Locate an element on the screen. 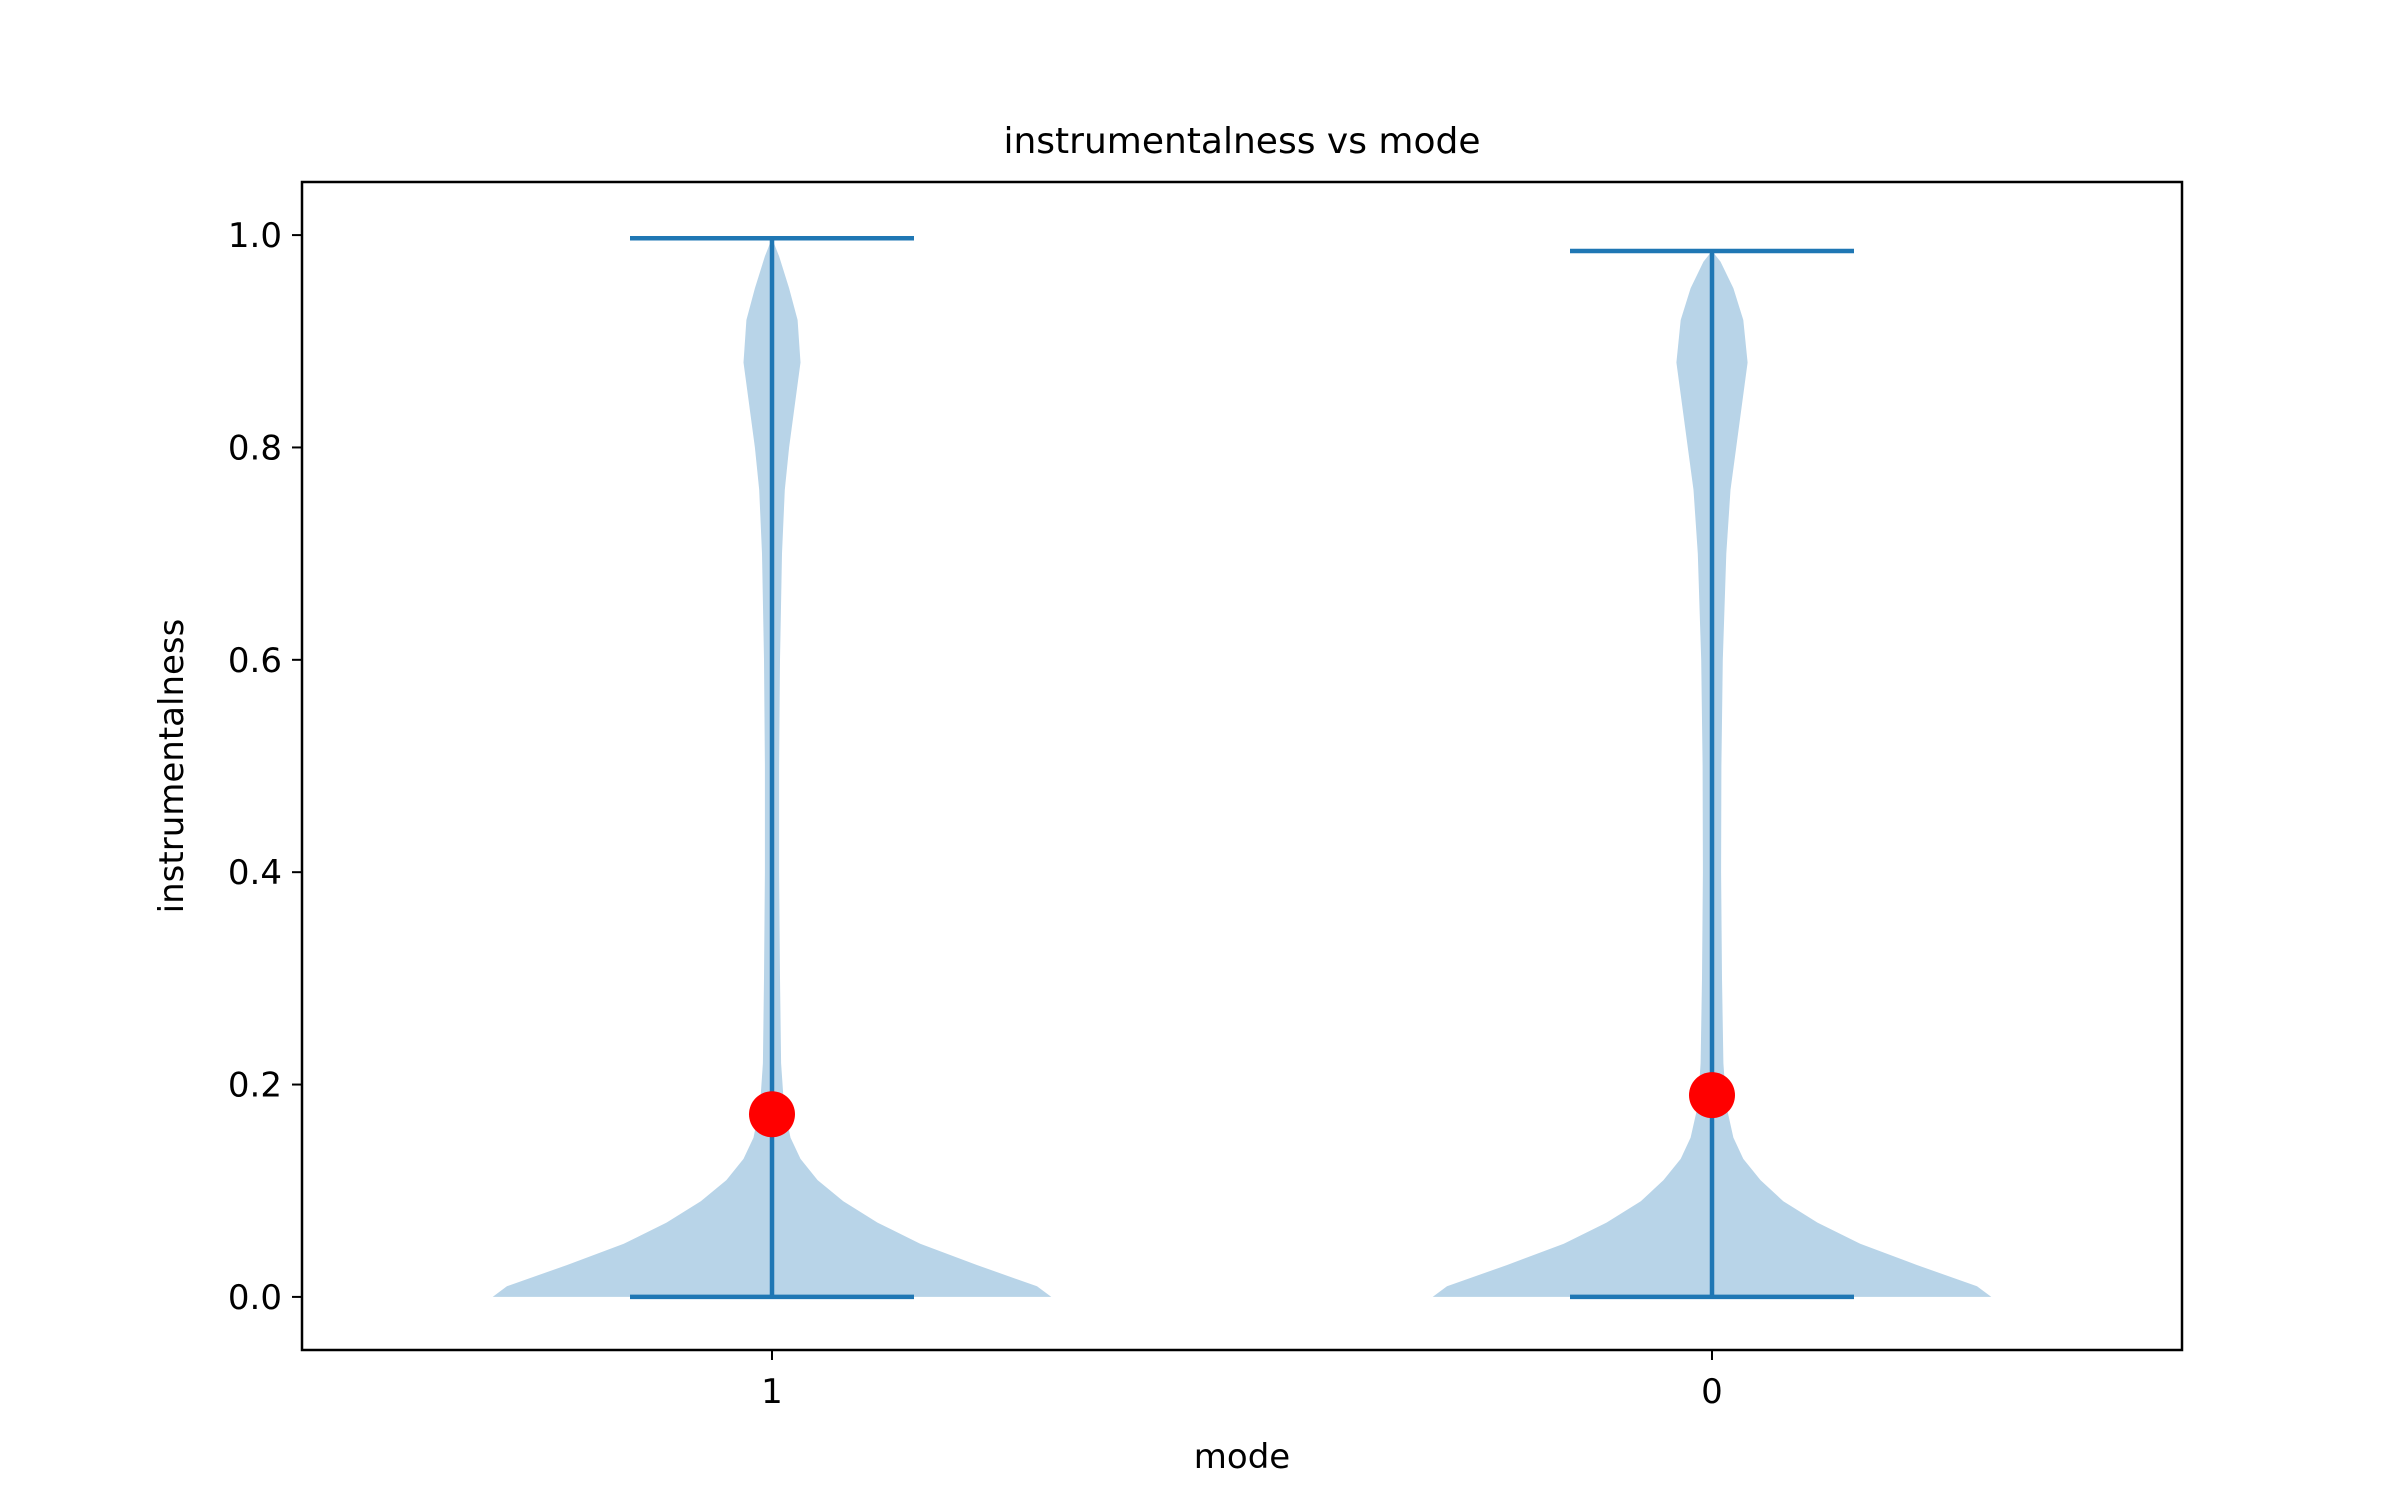 The width and height of the screenshot is (2400, 1505). x-tick-label-1: 1 is located at coordinates (772, 1392).